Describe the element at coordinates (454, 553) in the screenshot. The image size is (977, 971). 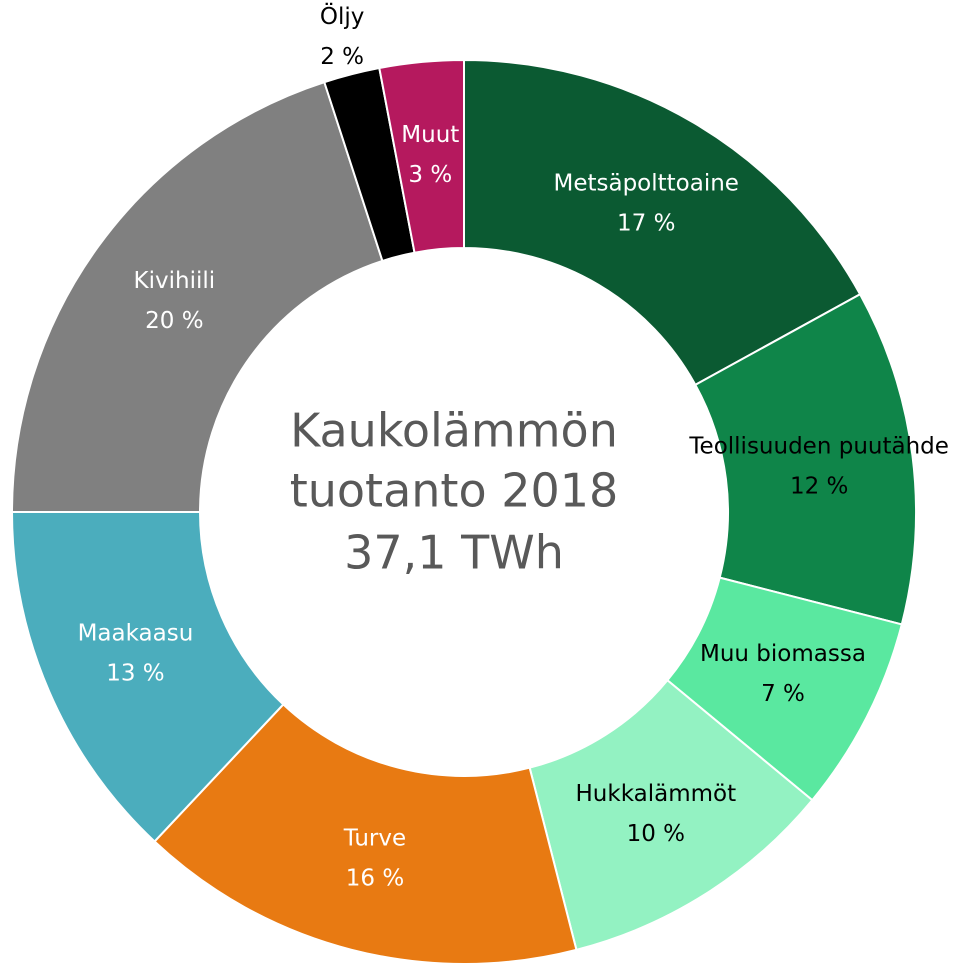
I see `center-text: 37,1 TWh` at that location.